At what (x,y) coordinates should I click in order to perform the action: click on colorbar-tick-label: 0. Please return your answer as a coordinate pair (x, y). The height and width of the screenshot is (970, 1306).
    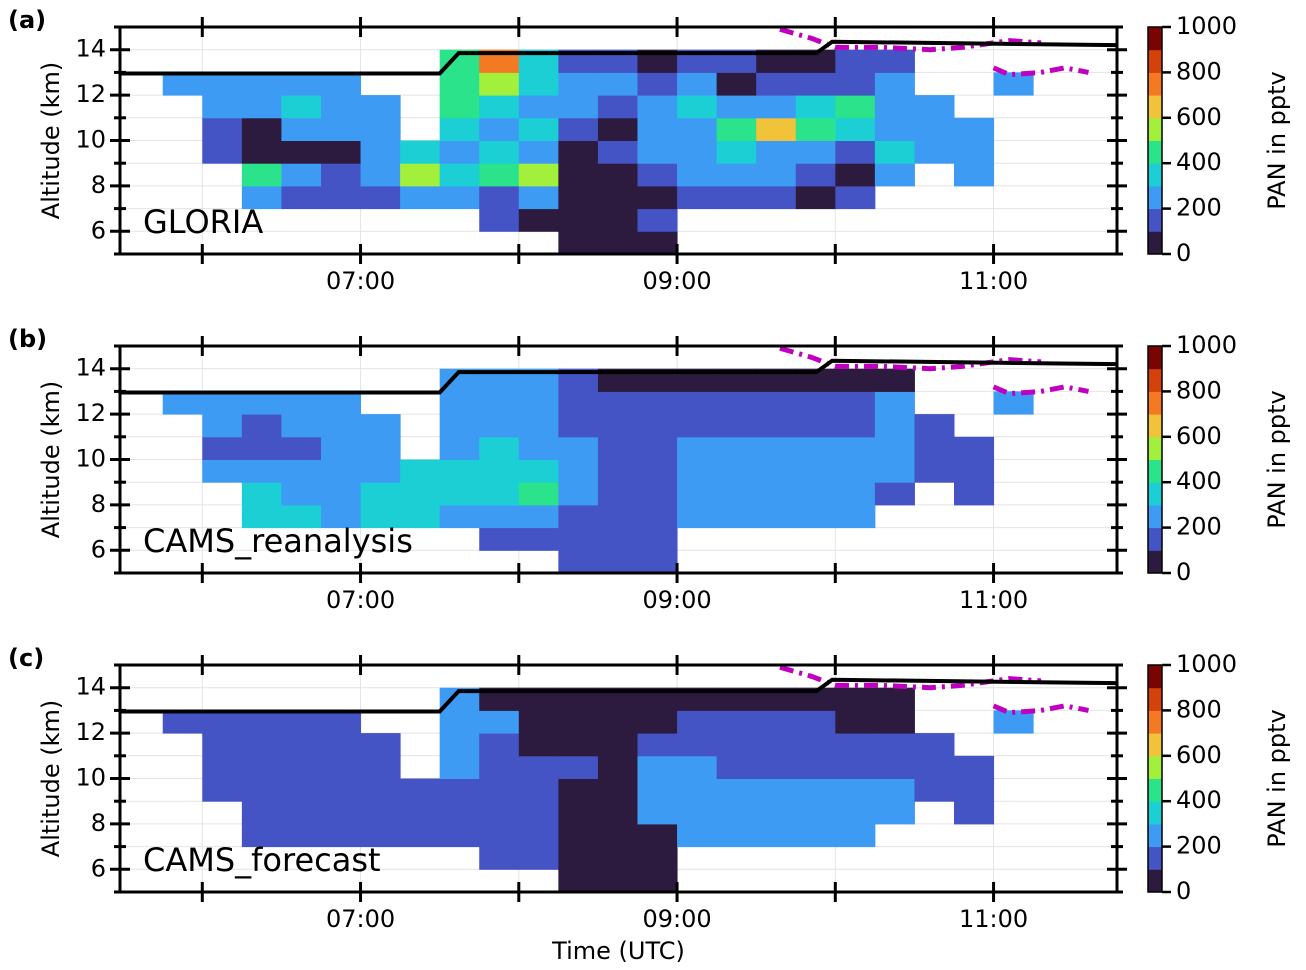
    Looking at the image, I should click on (1183, 253).